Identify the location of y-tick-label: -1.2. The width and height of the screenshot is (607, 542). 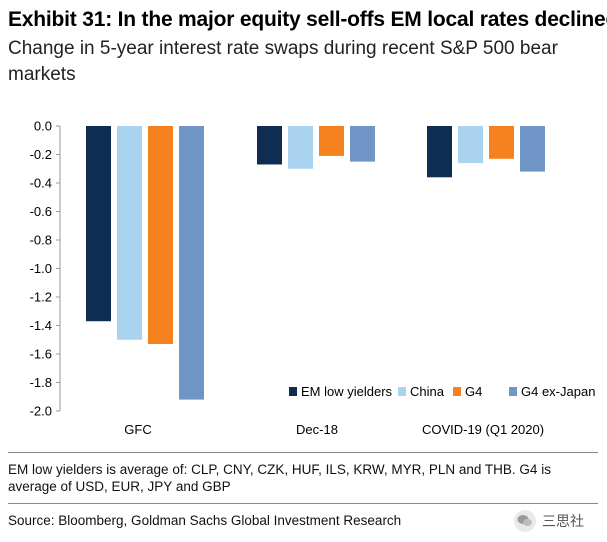
(41, 297).